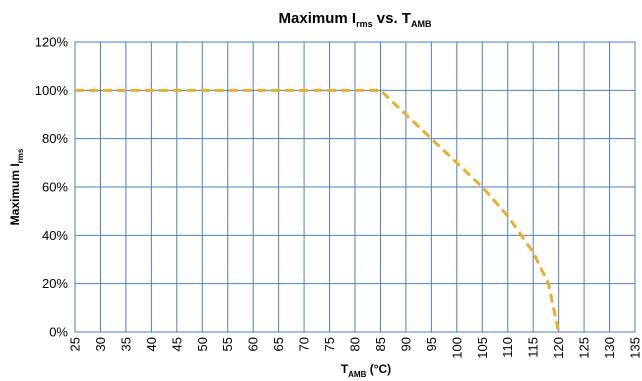 The image size is (642, 381). What do you see at coordinates (52, 90) in the screenshot?
I see `y-tick-label: 100%` at bounding box center [52, 90].